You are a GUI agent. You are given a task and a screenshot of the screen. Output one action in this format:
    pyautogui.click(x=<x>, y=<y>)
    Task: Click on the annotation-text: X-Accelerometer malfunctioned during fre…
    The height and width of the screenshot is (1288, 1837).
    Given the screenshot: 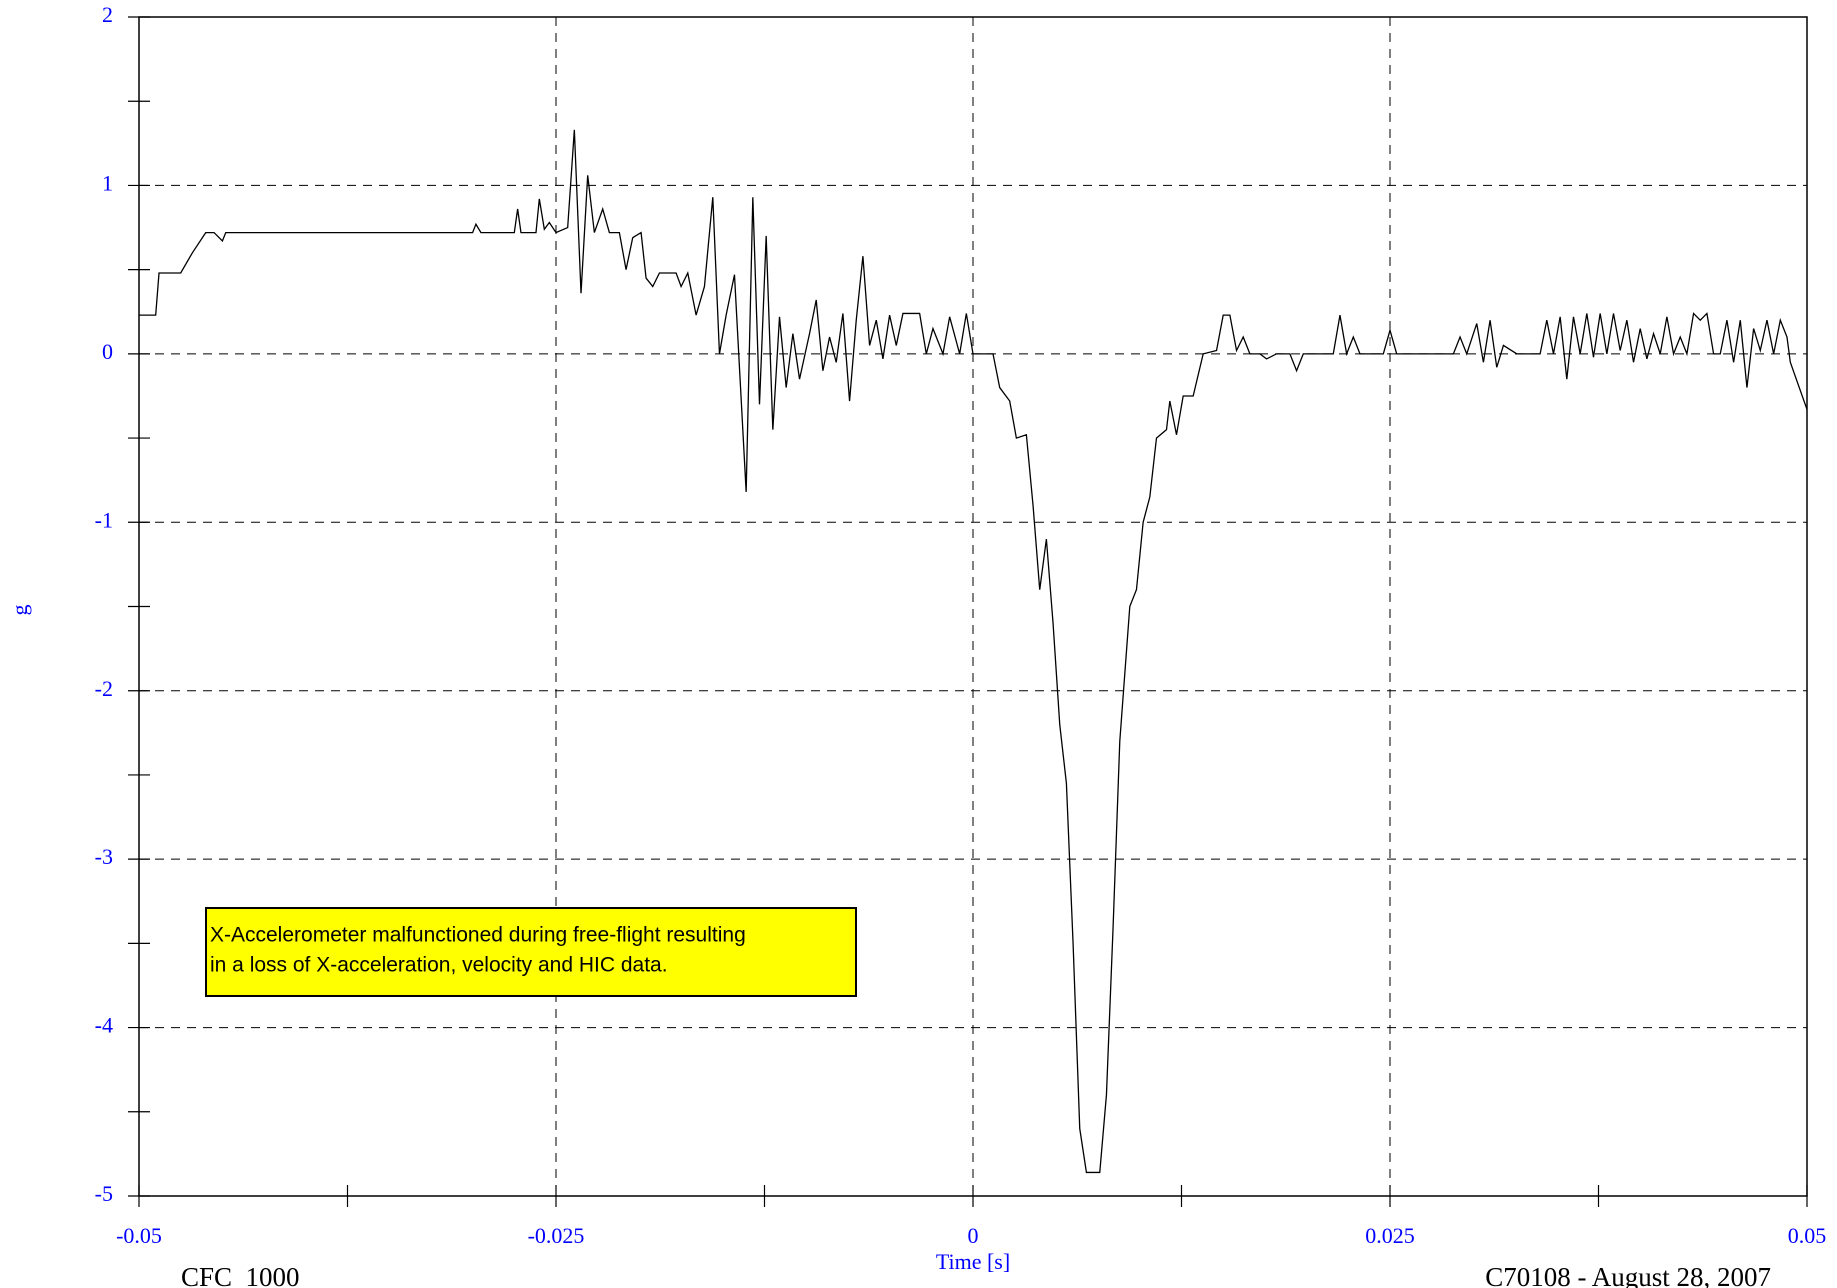 What is the action you would take?
    pyautogui.click(x=478, y=935)
    